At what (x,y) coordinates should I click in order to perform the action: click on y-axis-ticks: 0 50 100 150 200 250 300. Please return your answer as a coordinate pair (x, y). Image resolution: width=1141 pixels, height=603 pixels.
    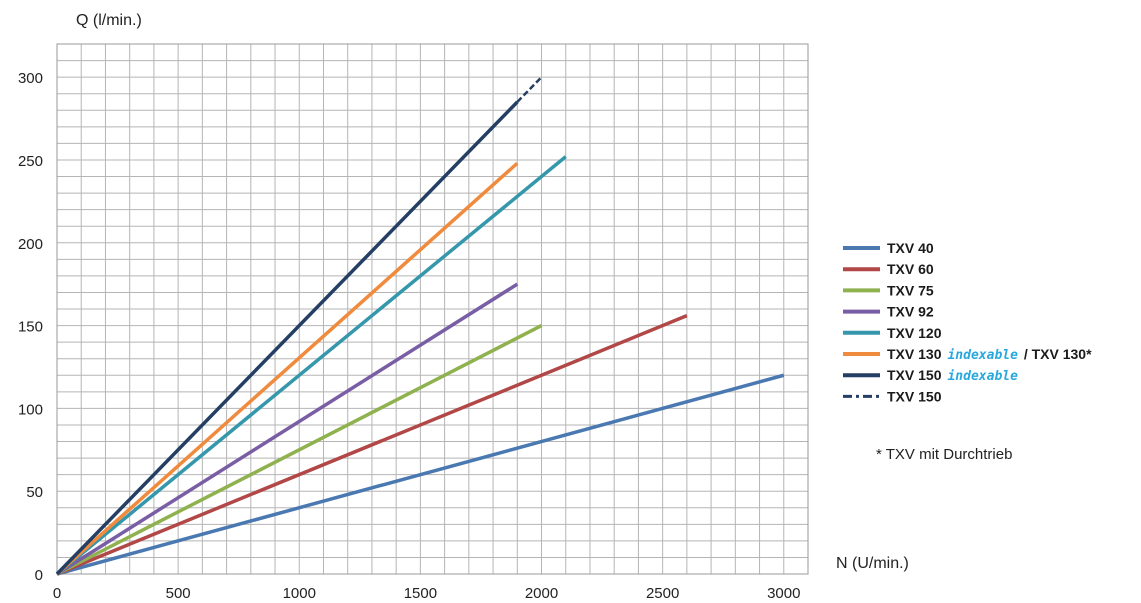
    Looking at the image, I should click on (30, 327).